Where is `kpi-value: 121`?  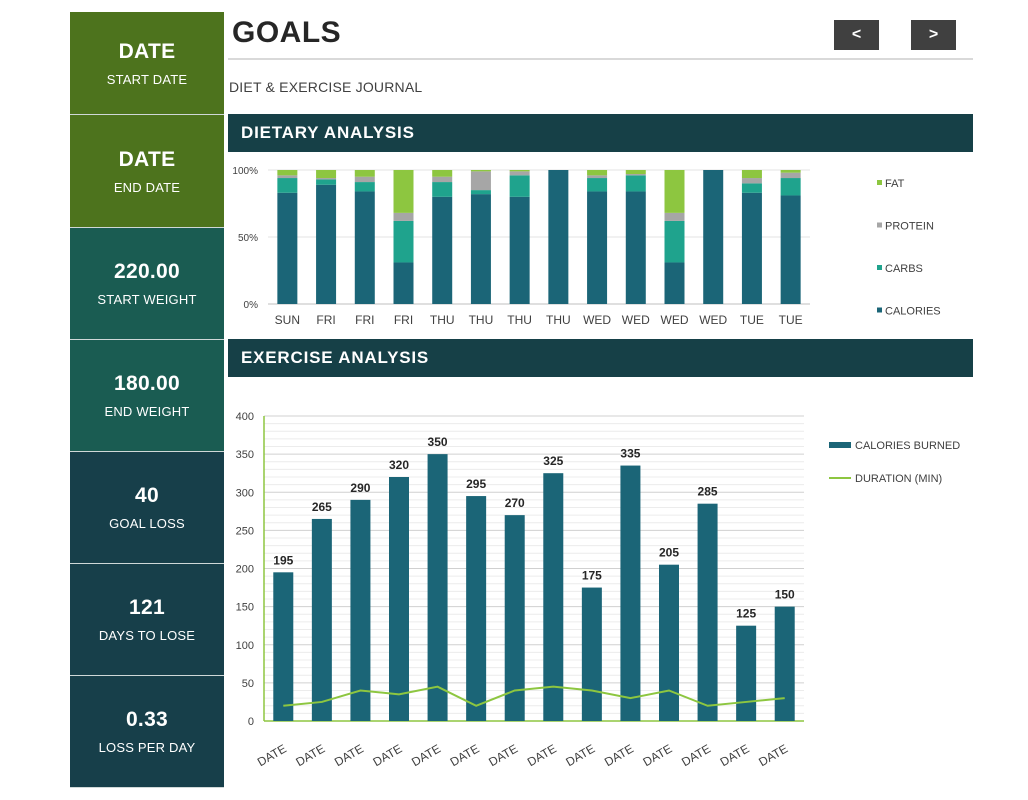
kpi-value: 121 is located at coordinates (147, 607).